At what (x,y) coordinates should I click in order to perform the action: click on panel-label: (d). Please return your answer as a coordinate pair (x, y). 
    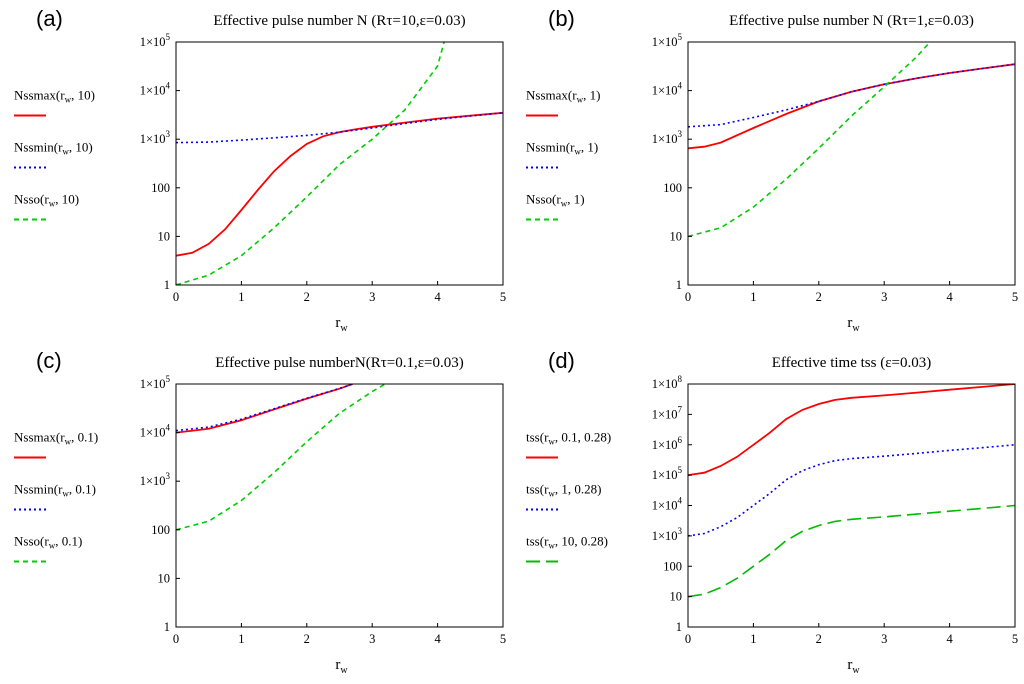
    Looking at the image, I should click on (561, 360).